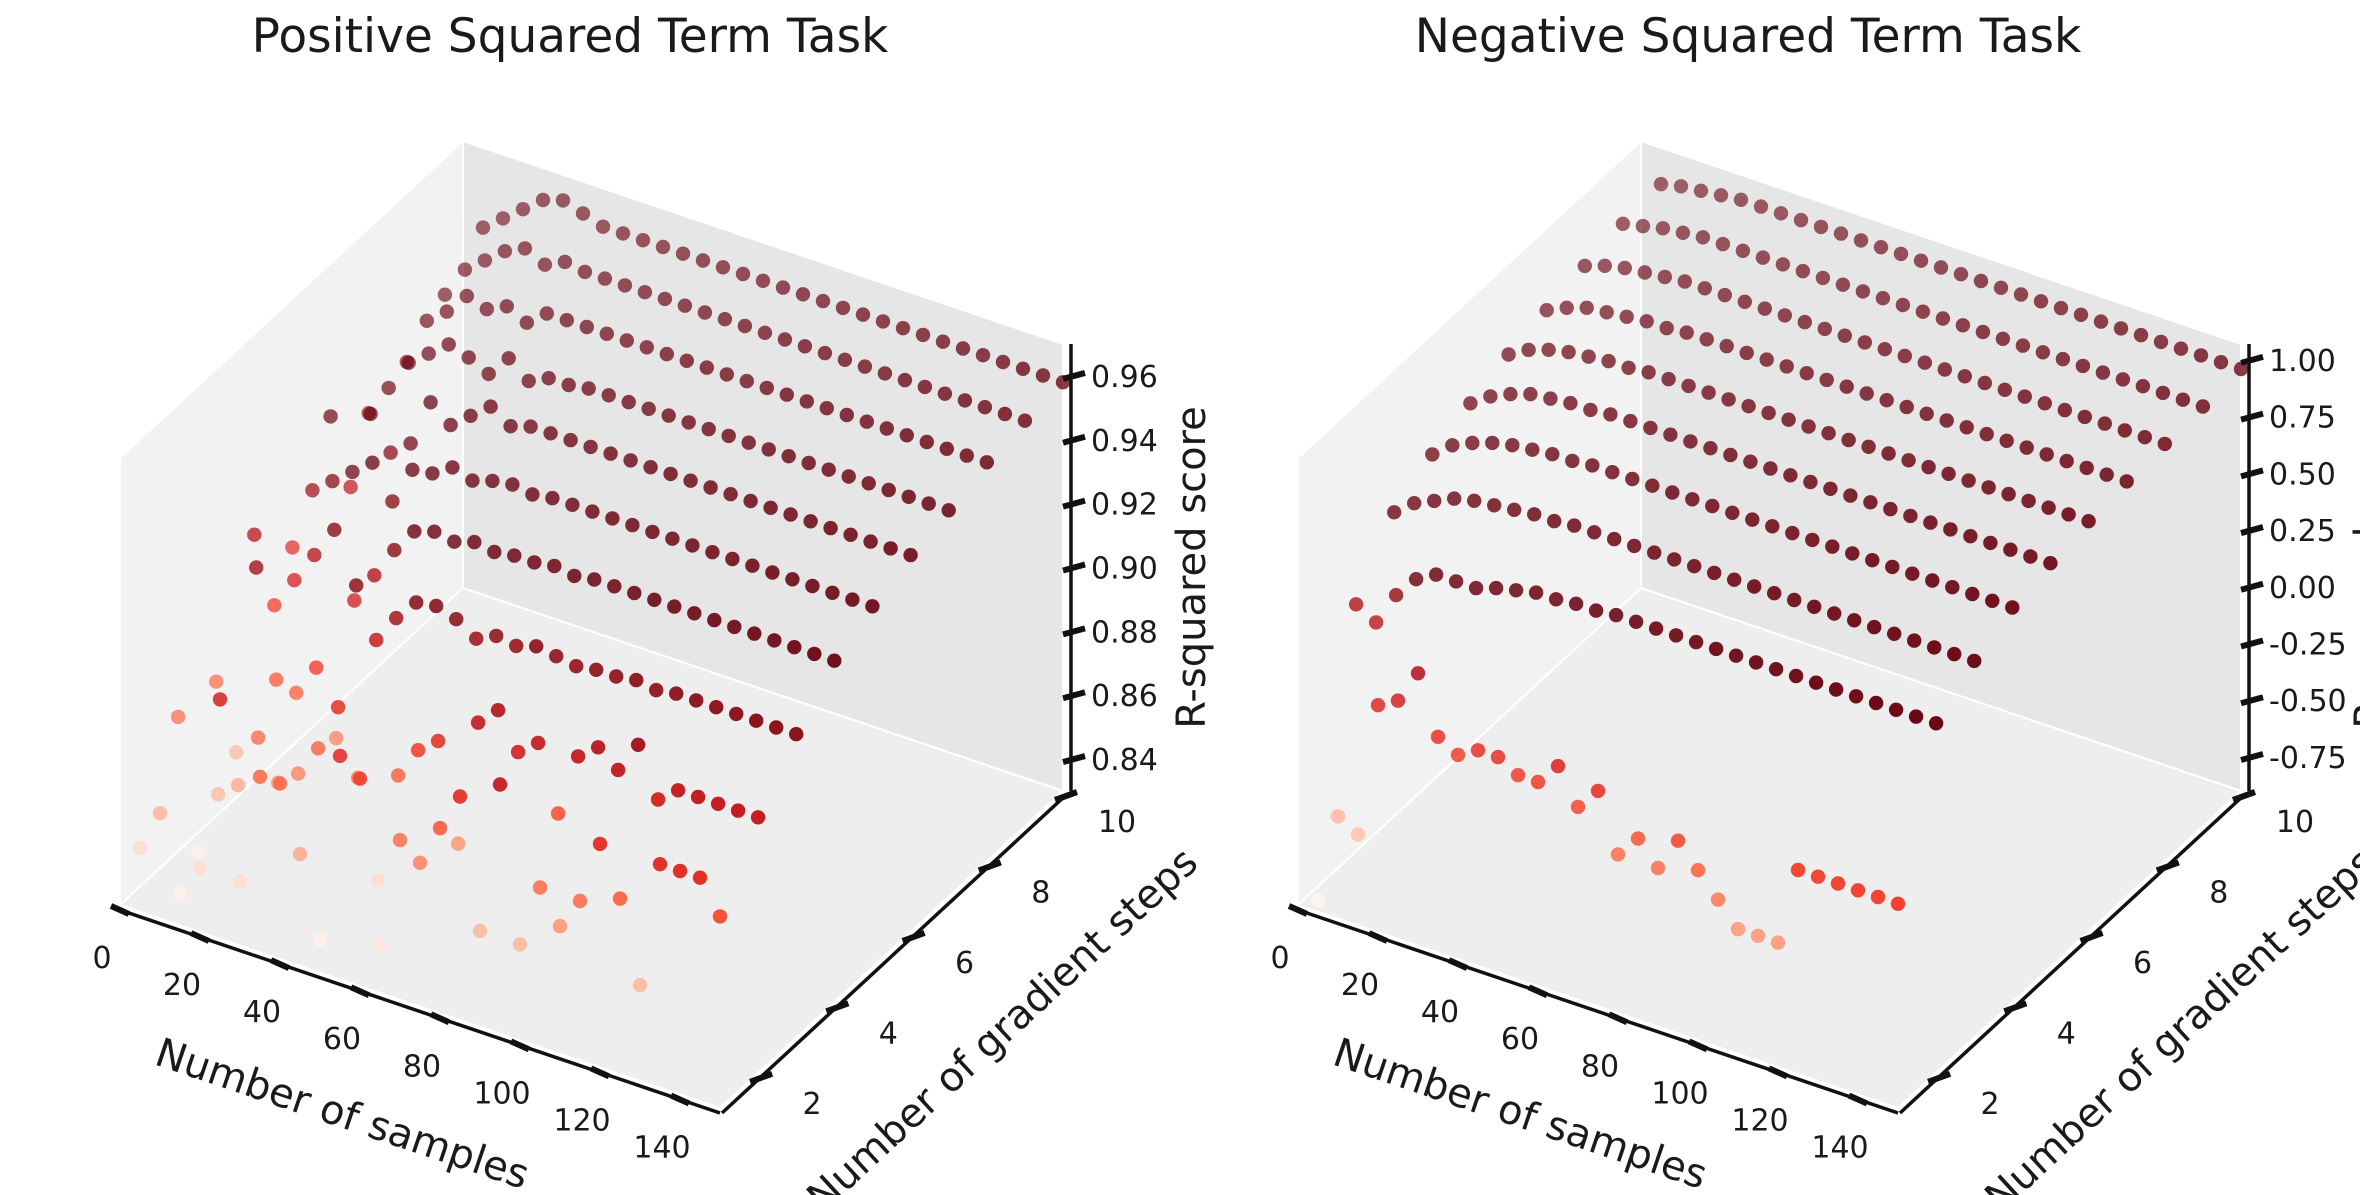  Describe the element at coordinates (812, 1104) in the screenshot. I see `y-tick-label: 2` at that location.